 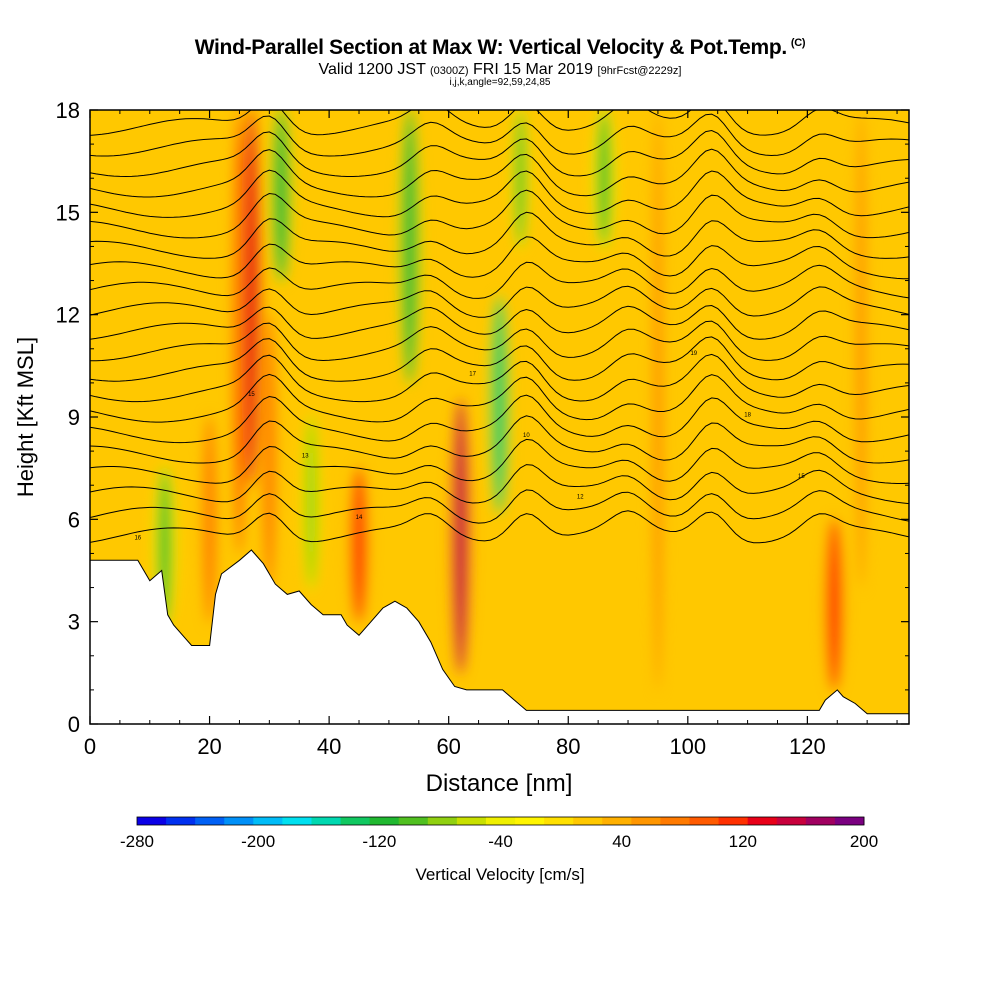 I want to click on theta-label: 16, so click(x=137, y=538).